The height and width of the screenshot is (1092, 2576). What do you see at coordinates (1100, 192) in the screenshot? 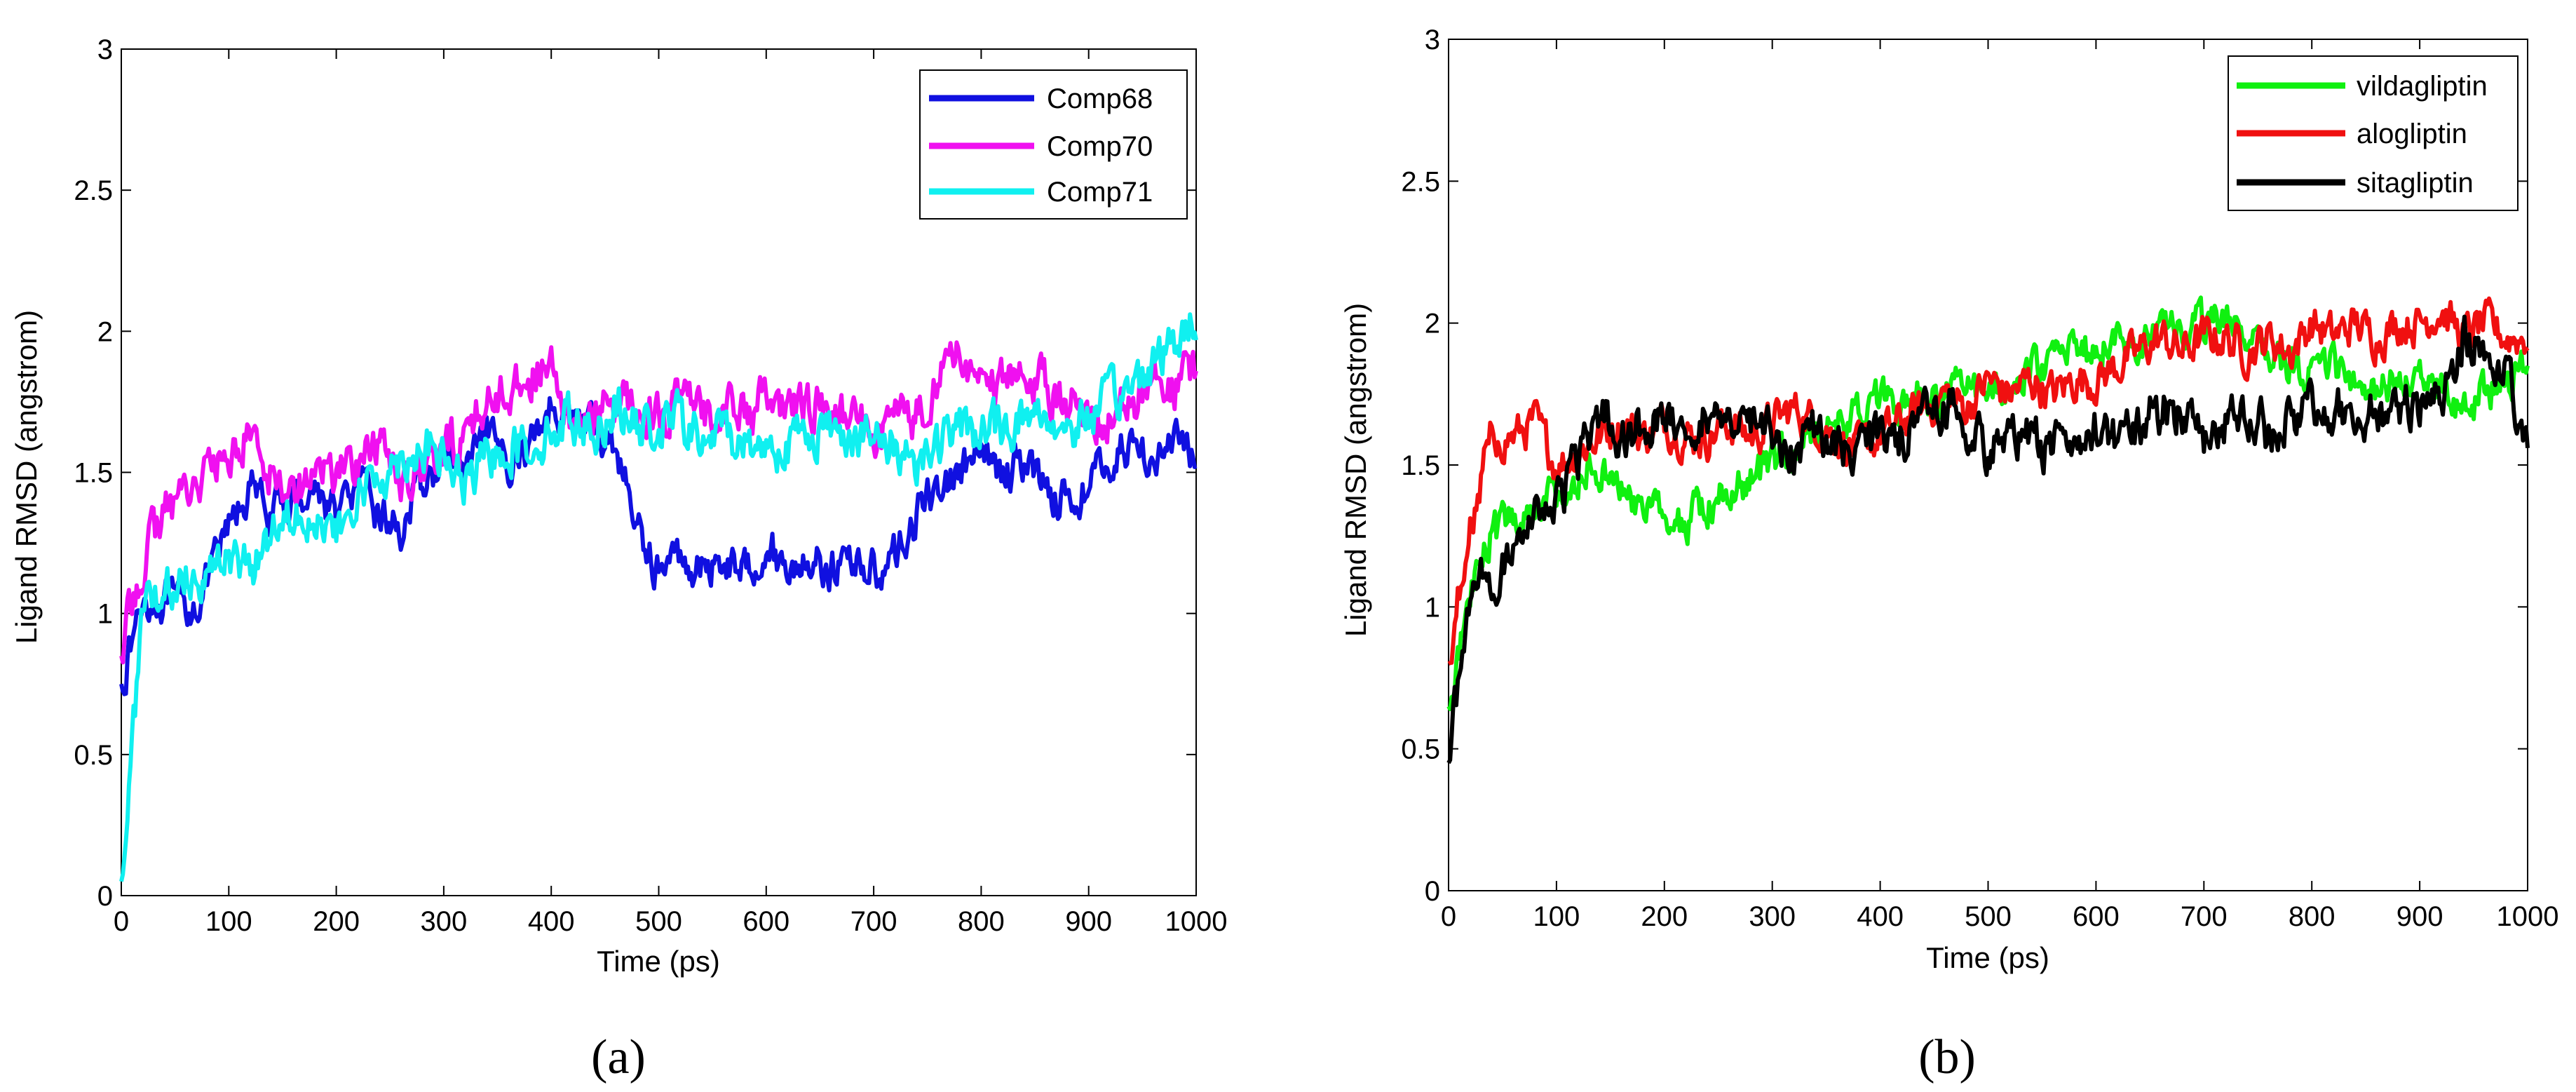
I see `legend-label-comp71: Comp71` at bounding box center [1100, 192].